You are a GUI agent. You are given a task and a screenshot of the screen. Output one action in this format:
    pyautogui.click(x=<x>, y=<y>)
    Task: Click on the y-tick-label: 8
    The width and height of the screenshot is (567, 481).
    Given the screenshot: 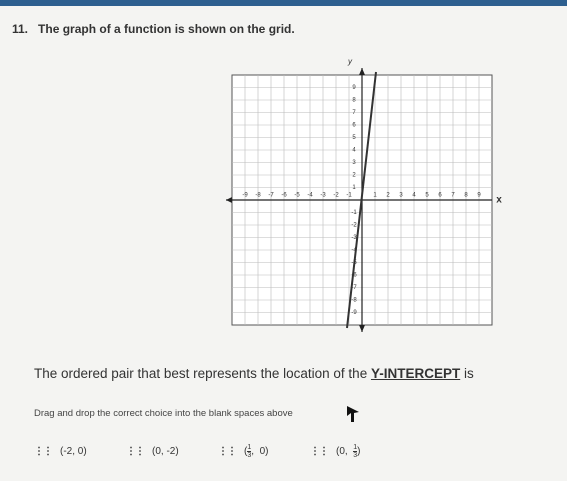 What is the action you would take?
    pyautogui.click(x=354, y=101)
    